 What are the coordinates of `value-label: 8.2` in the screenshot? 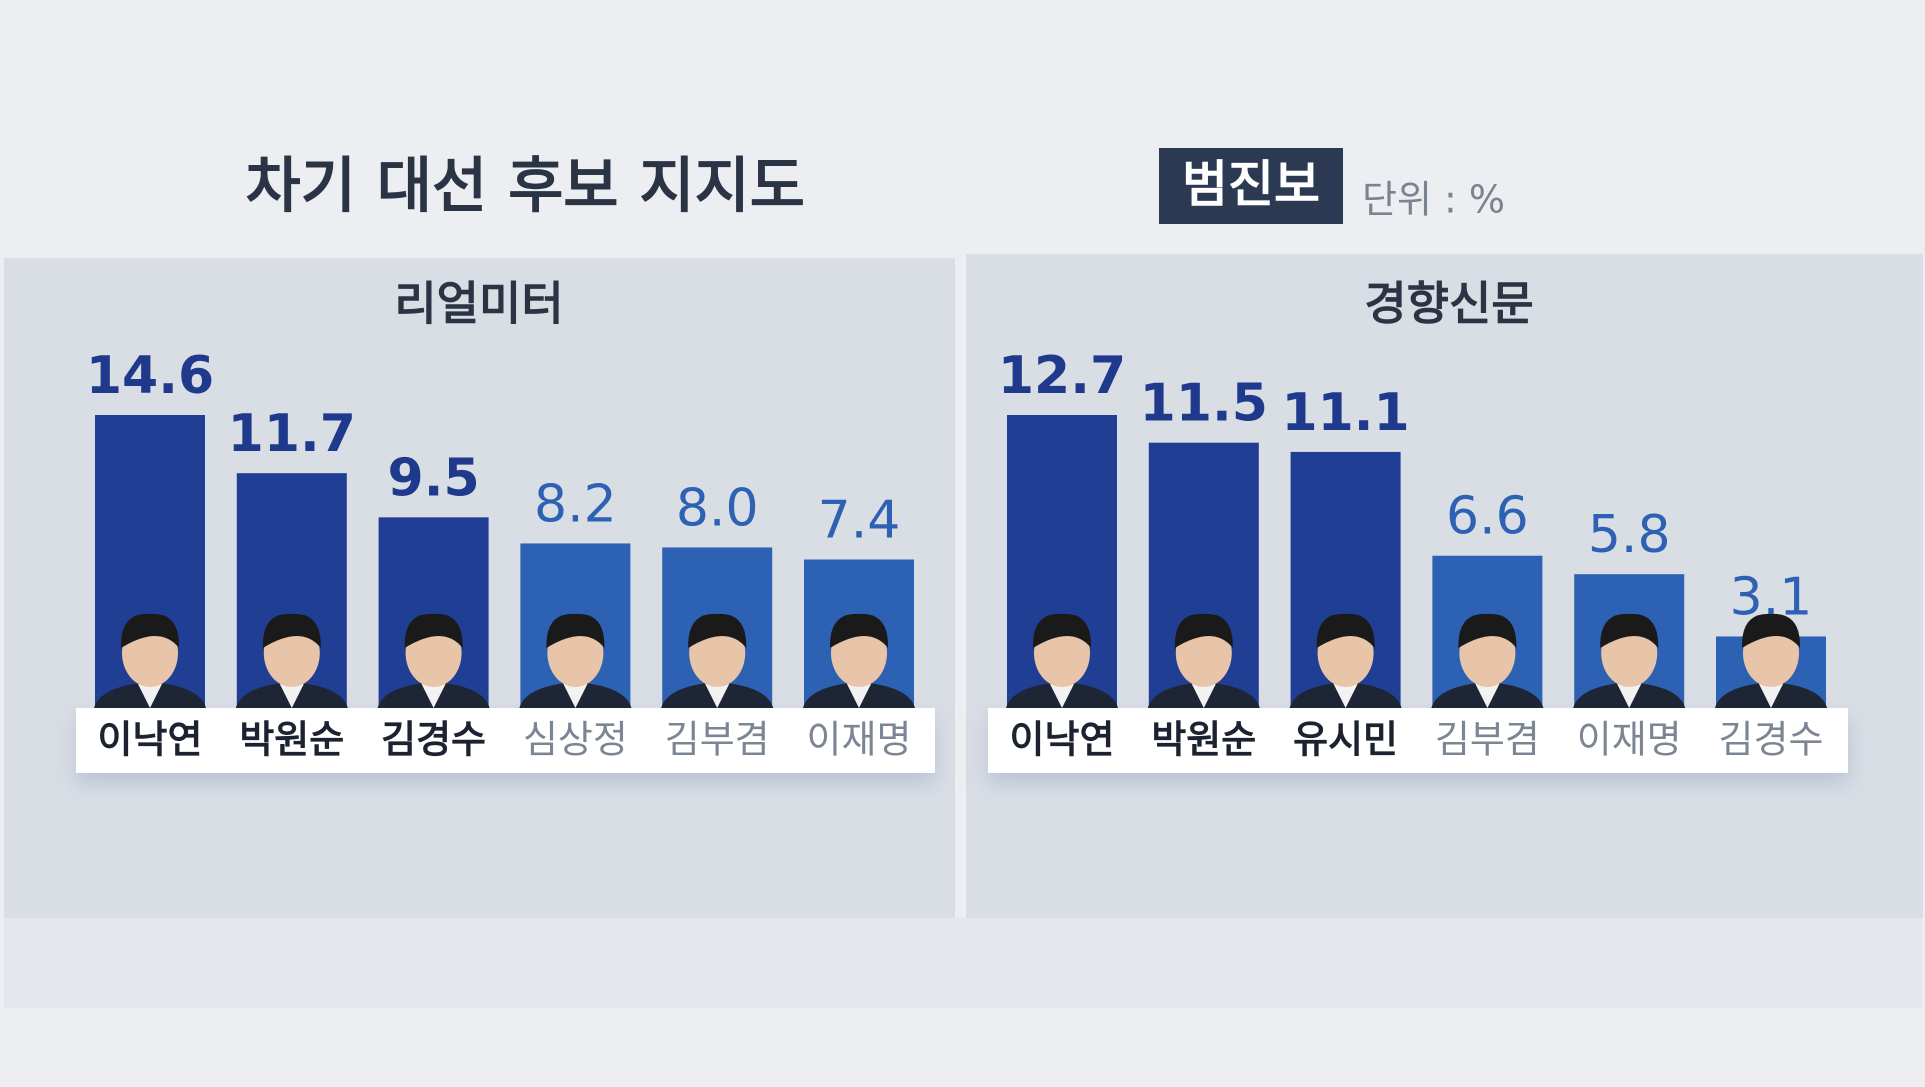 It's located at (575, 504).